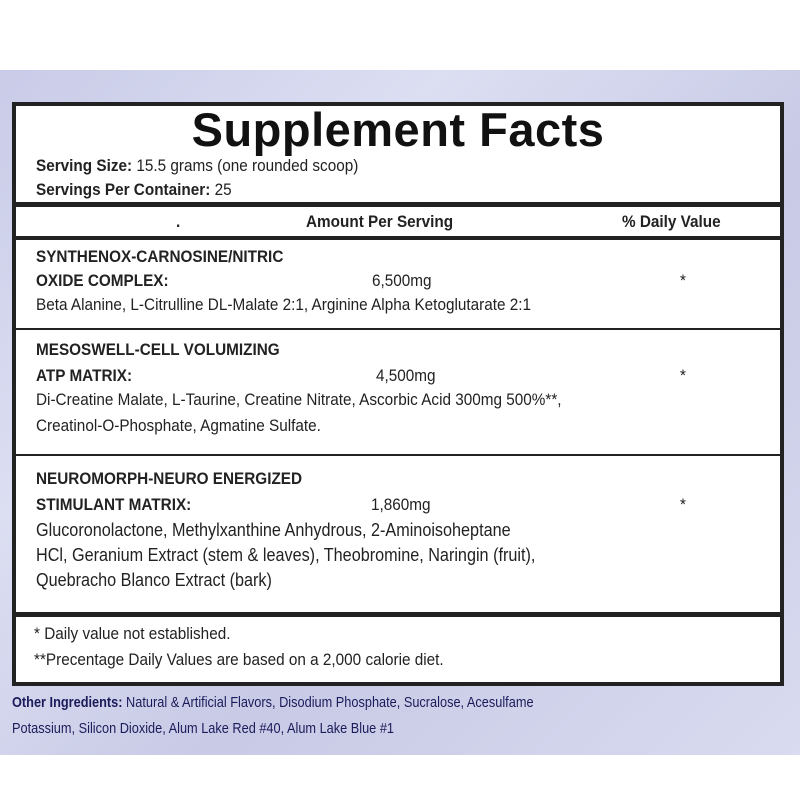  I want to click on servings-per-container: Servings Per Container: 25, so click(134, 190).